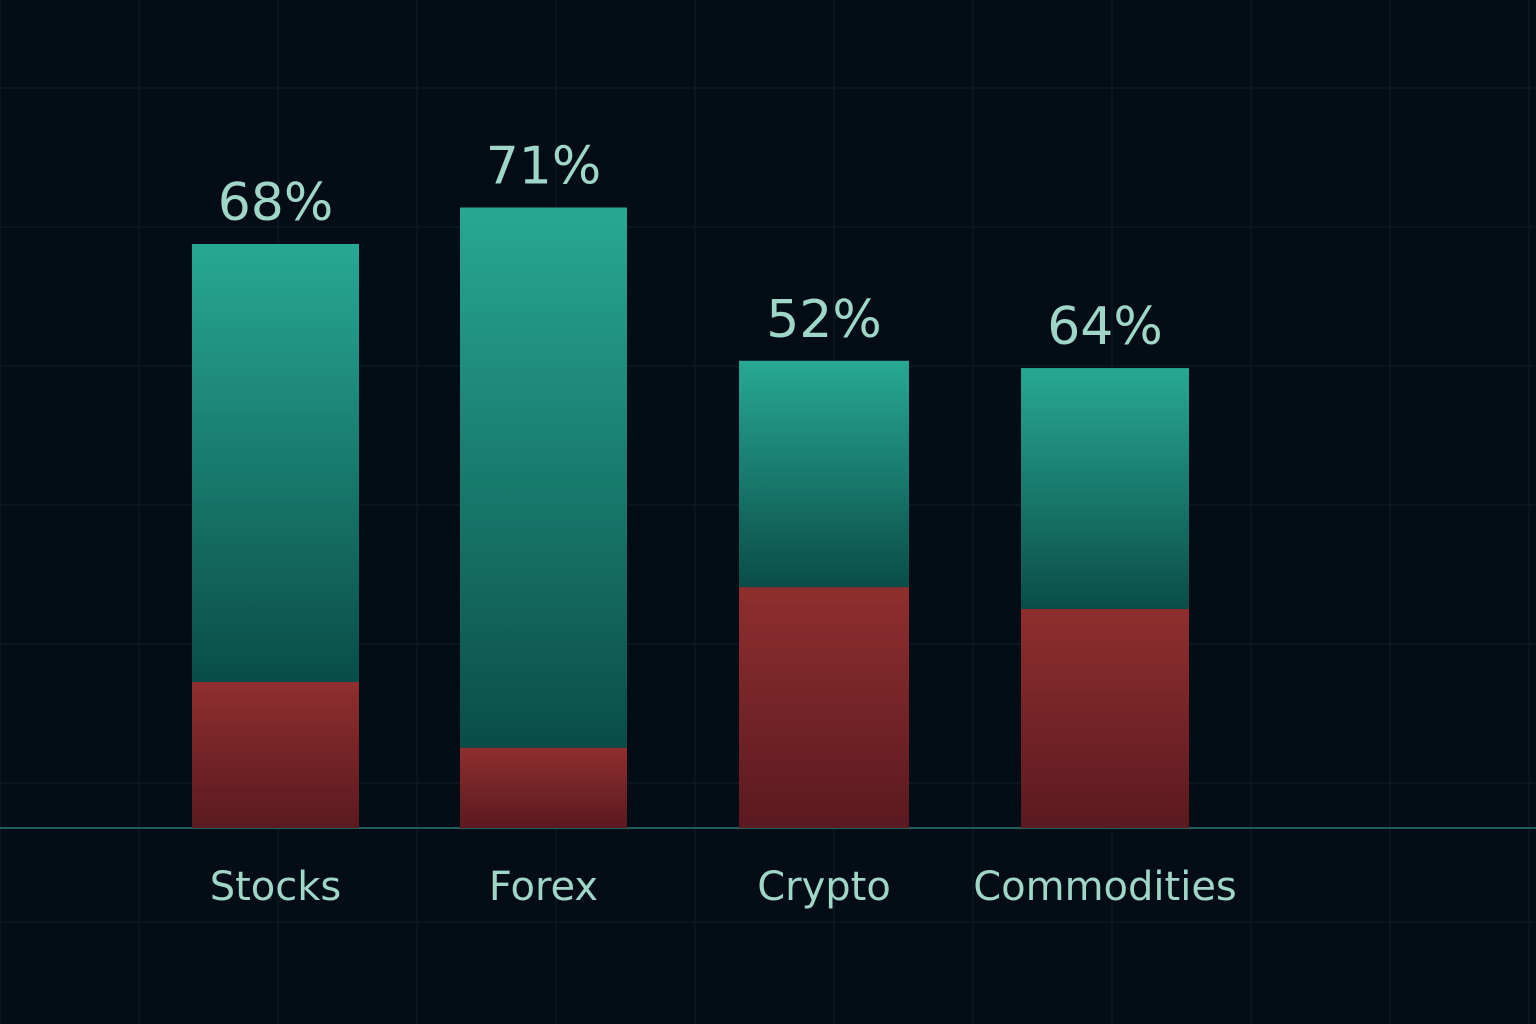  What do you see at coordinates (690, 247) in the screenshot?
I see `data-labels: 68% 71% 52% 64%` at bounding box center [690, 247].